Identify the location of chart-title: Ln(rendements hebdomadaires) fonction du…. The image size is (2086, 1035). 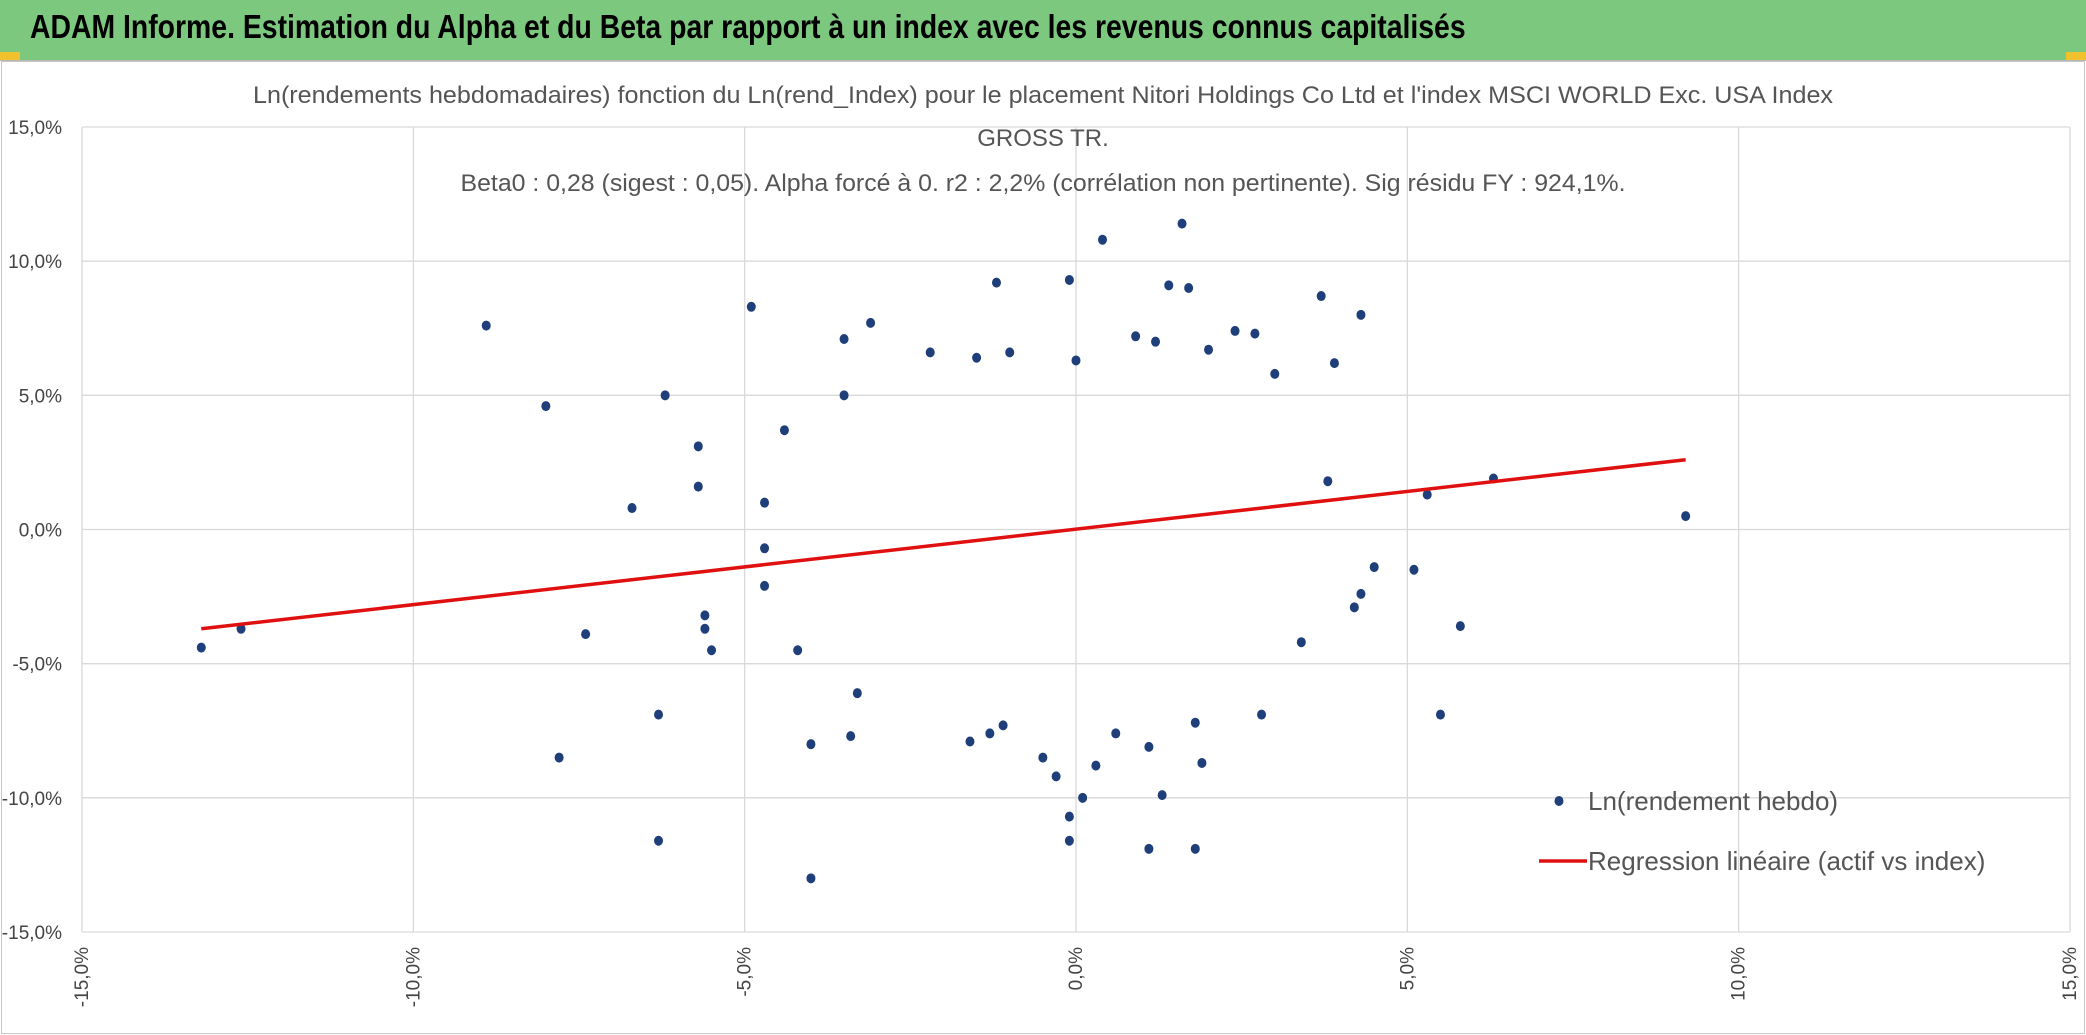
(1043, 139).